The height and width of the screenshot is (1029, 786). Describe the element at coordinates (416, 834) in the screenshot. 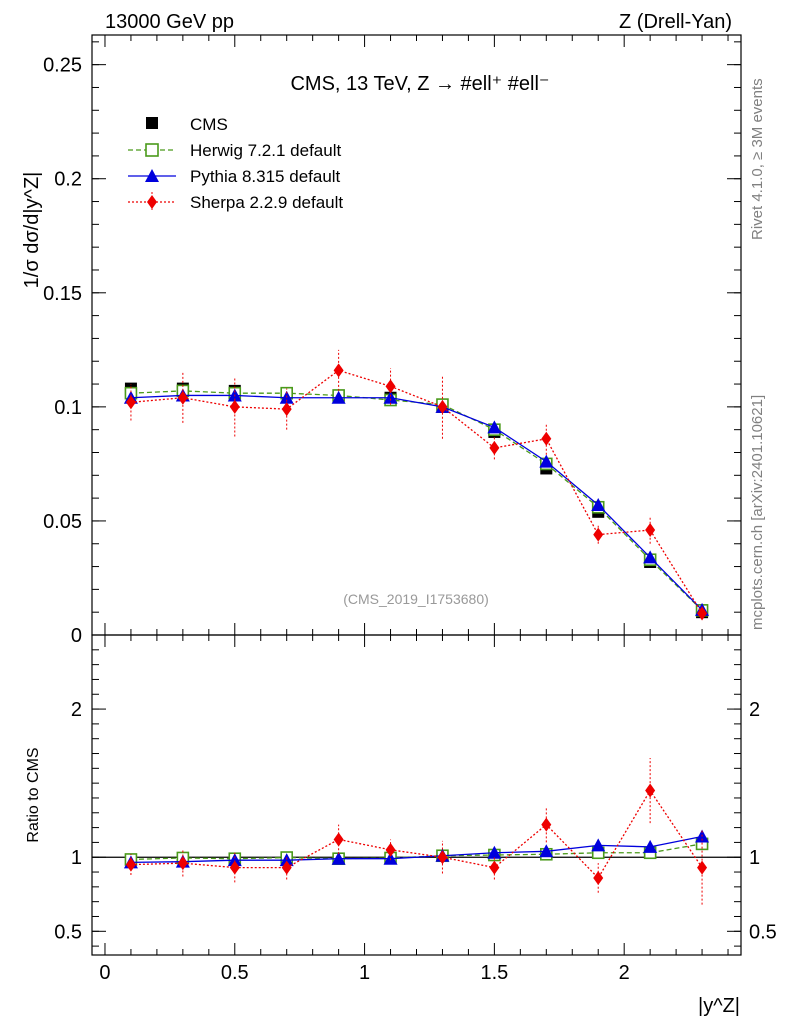

I see `ratio-sherpa-line` at that location.